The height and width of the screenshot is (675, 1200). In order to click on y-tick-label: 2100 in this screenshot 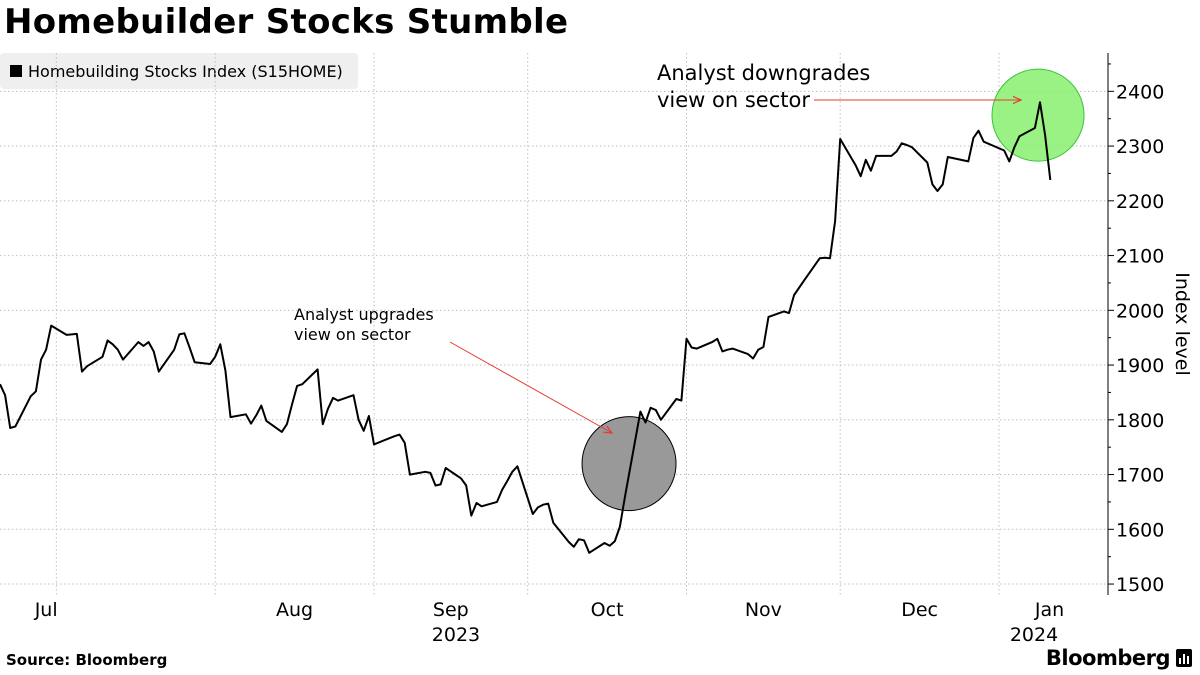, I will do `click(1140, 257)`.